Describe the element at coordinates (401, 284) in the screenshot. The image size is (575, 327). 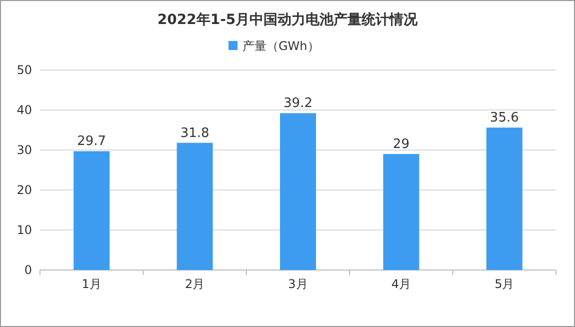
I see `x-tick-label: 4月` at that location.